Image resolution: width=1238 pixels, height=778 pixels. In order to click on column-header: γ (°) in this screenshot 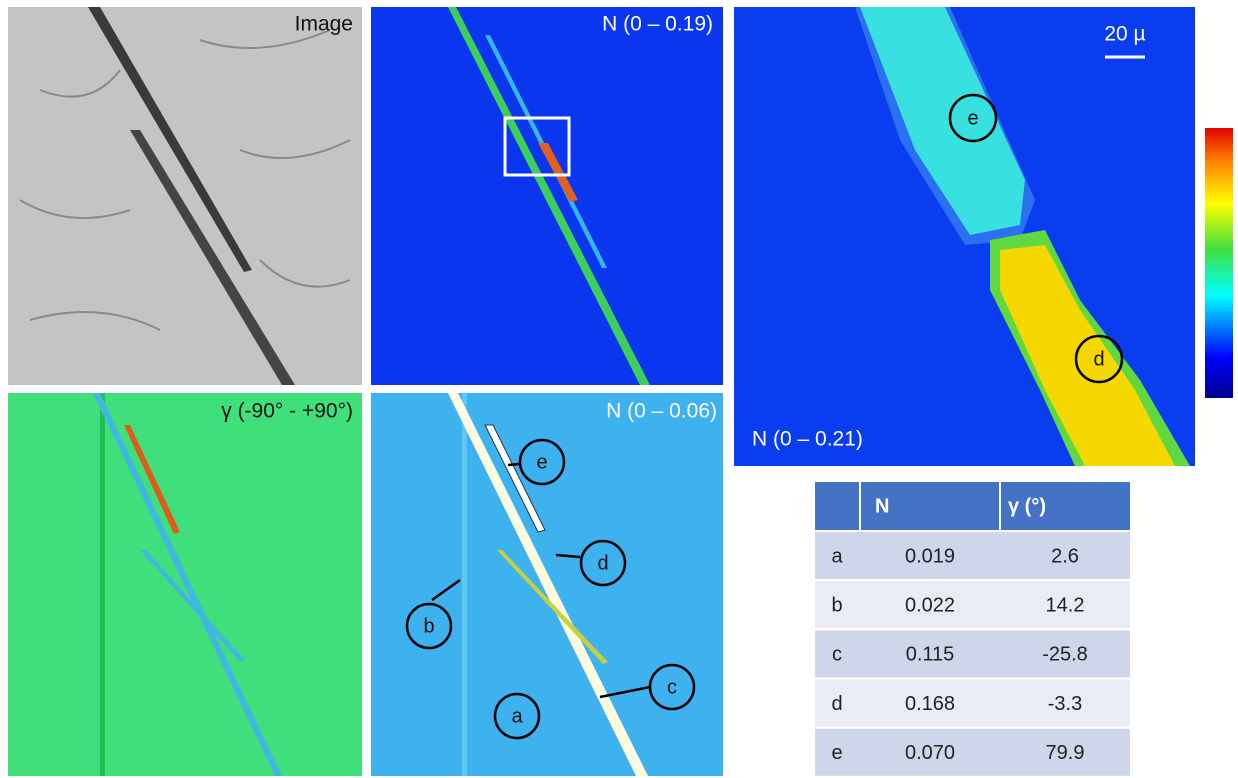, I will do `click(1027, 506)`.